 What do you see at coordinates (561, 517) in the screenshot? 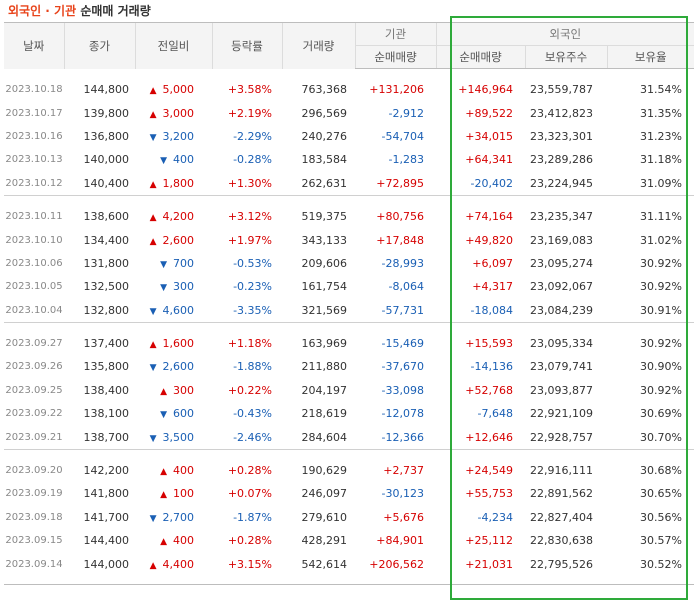
I see `cell-foreign-holdings: 22,827,404` at bounding box center [561, 517].